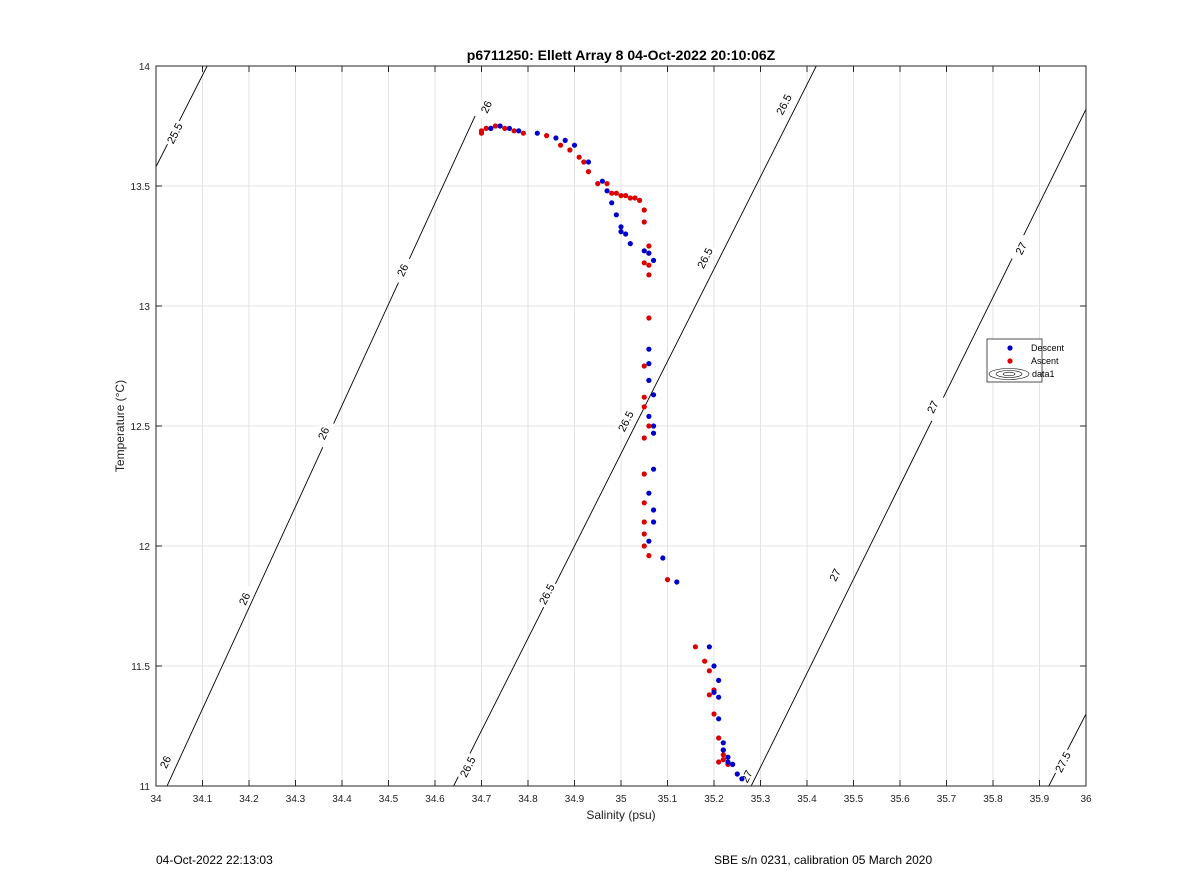  What do you see at coordinates (145, 67) in the screenshot?
I see `y-tick-label: 14` at bounding box center [145, 67].